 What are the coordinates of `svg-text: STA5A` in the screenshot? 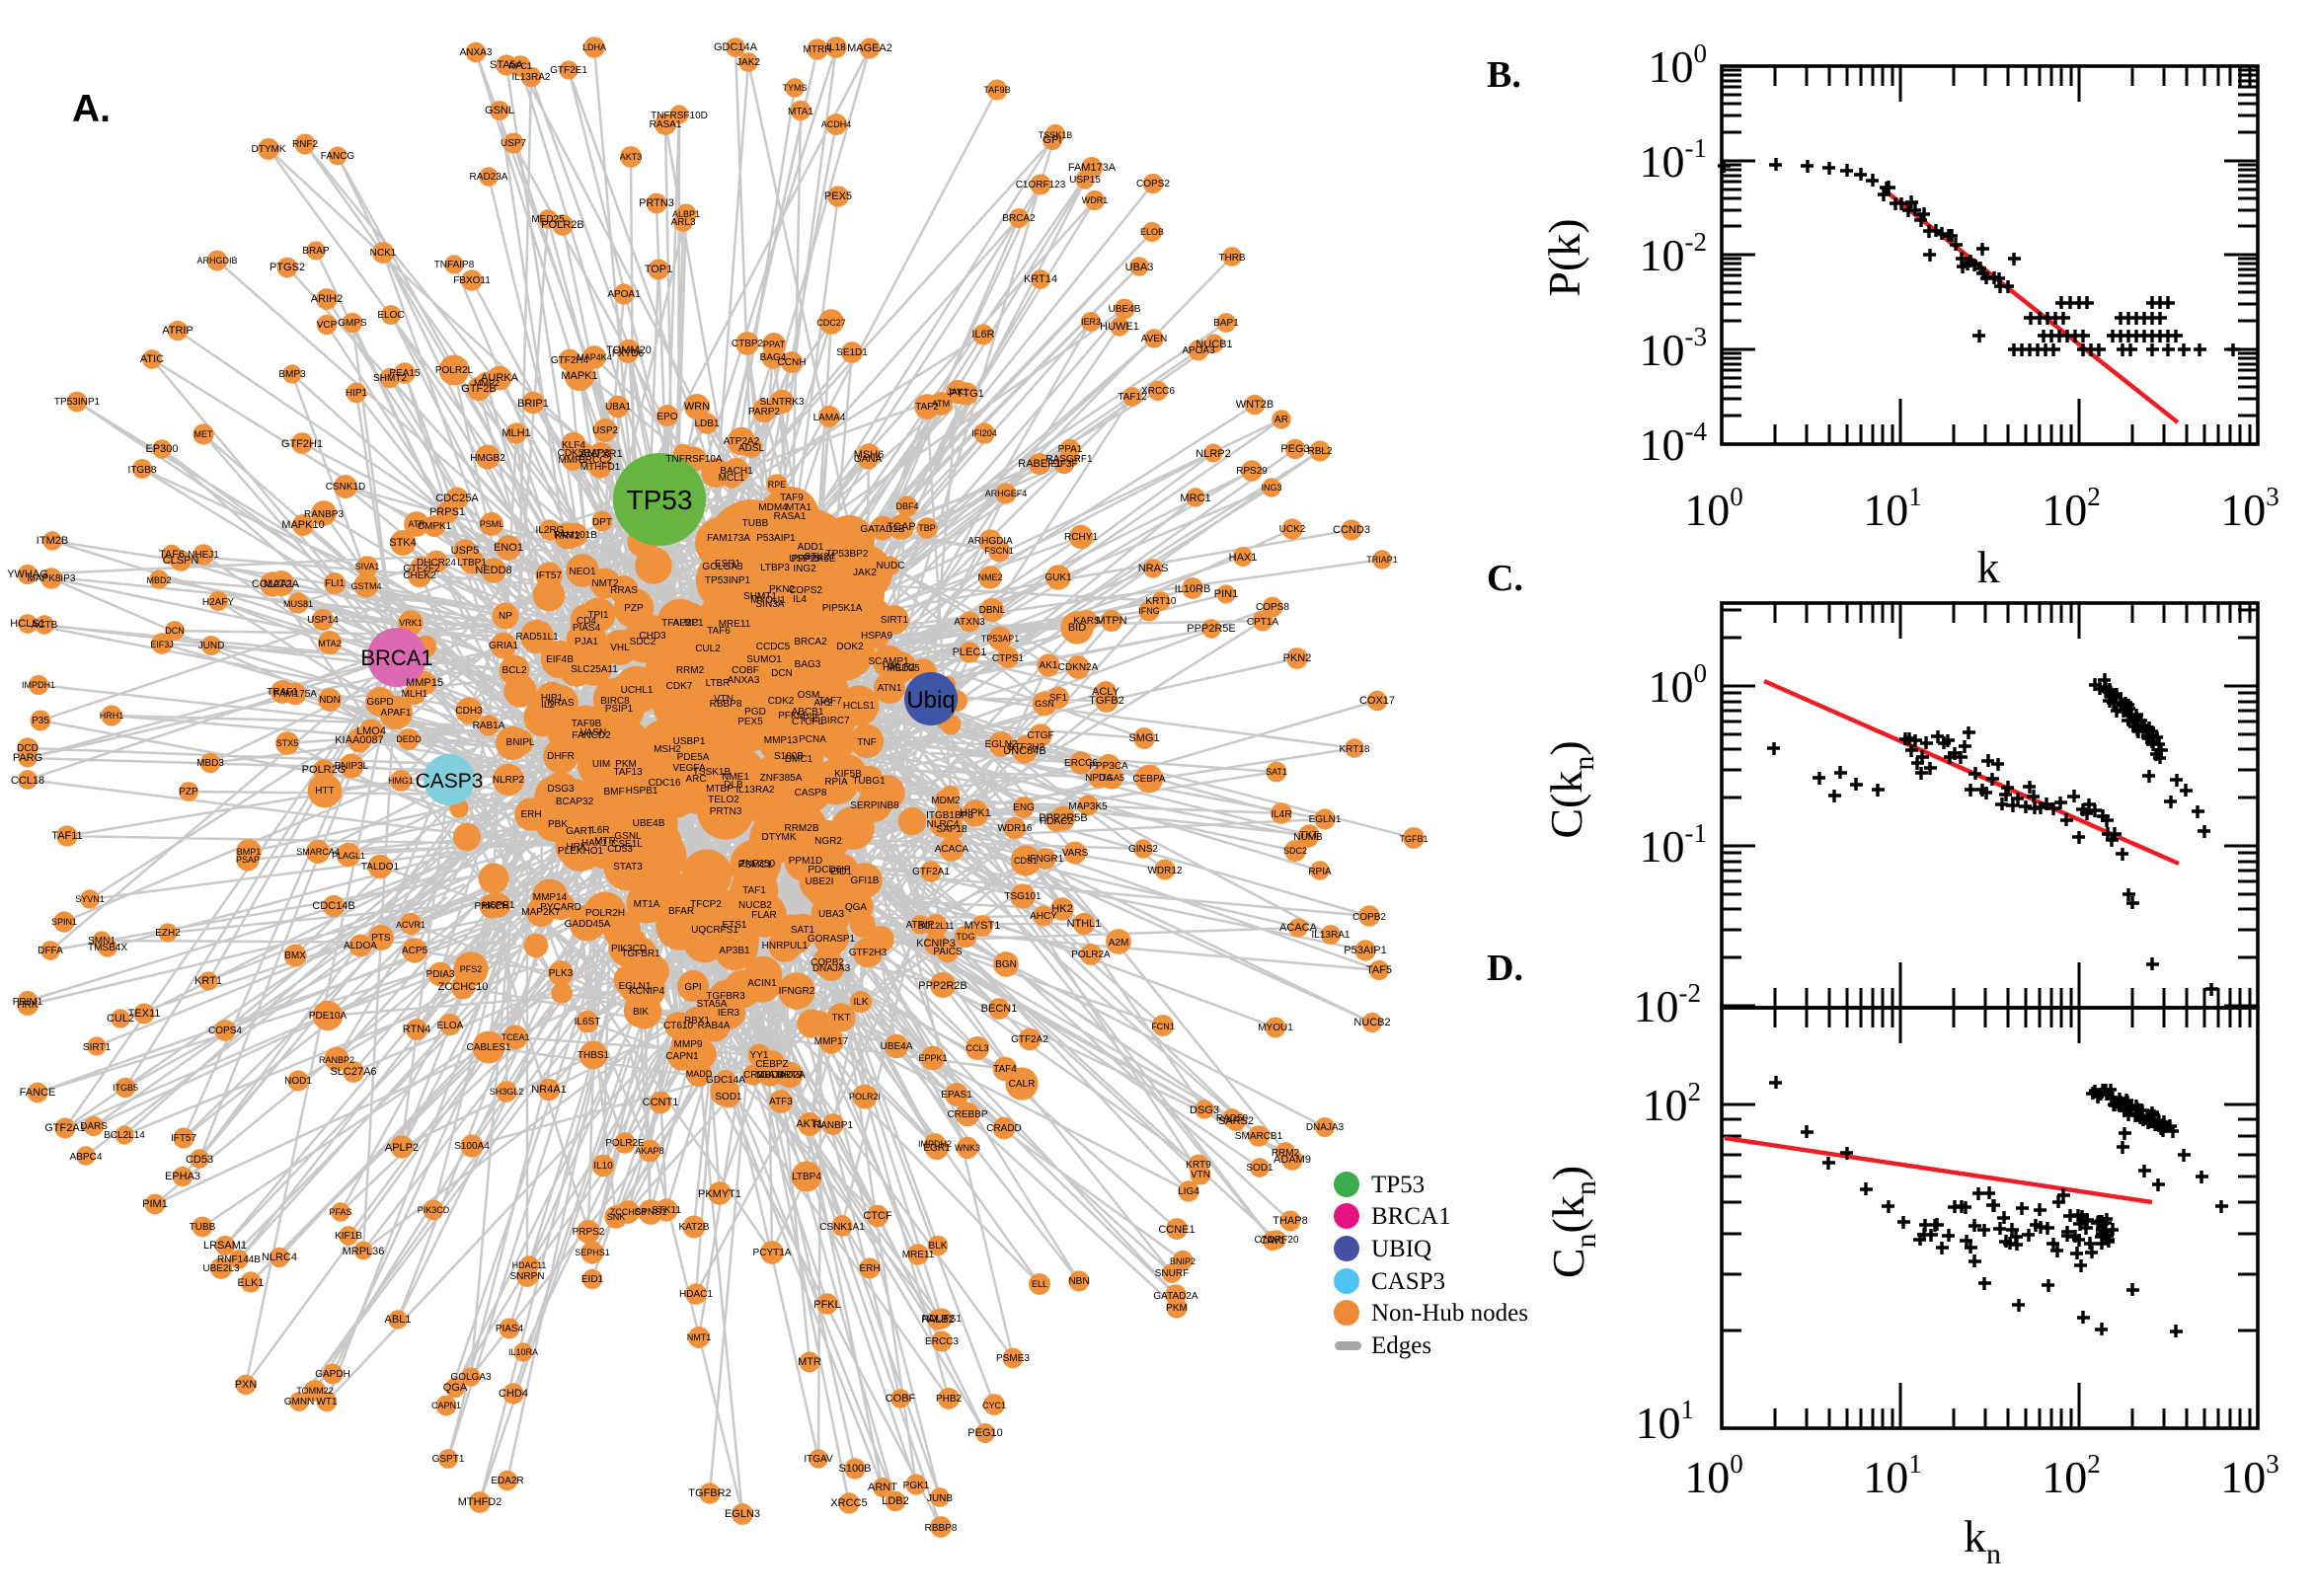 It's located at (712, 1004).